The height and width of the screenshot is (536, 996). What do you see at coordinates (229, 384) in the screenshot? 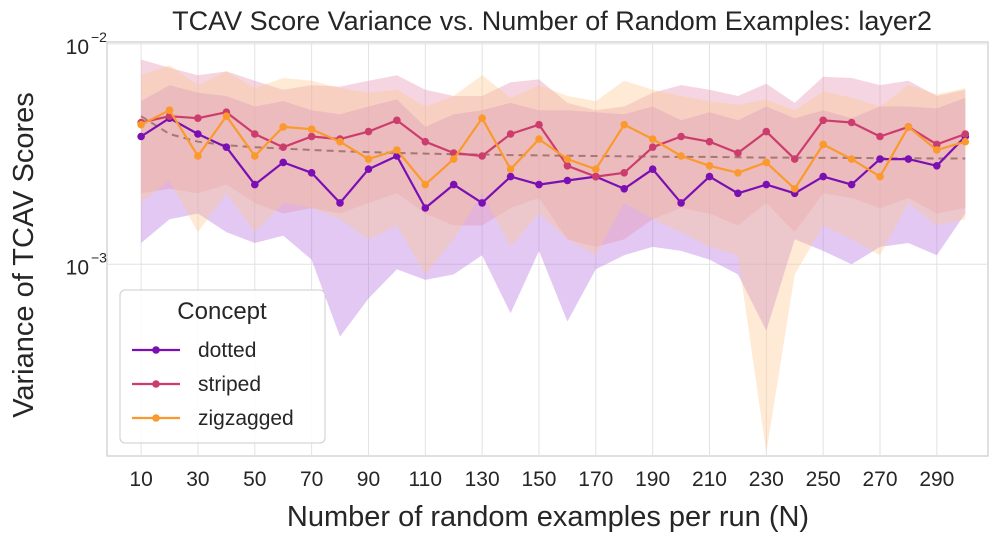
I see `legend-label-striped: striped` at bounding box center [229, 384].